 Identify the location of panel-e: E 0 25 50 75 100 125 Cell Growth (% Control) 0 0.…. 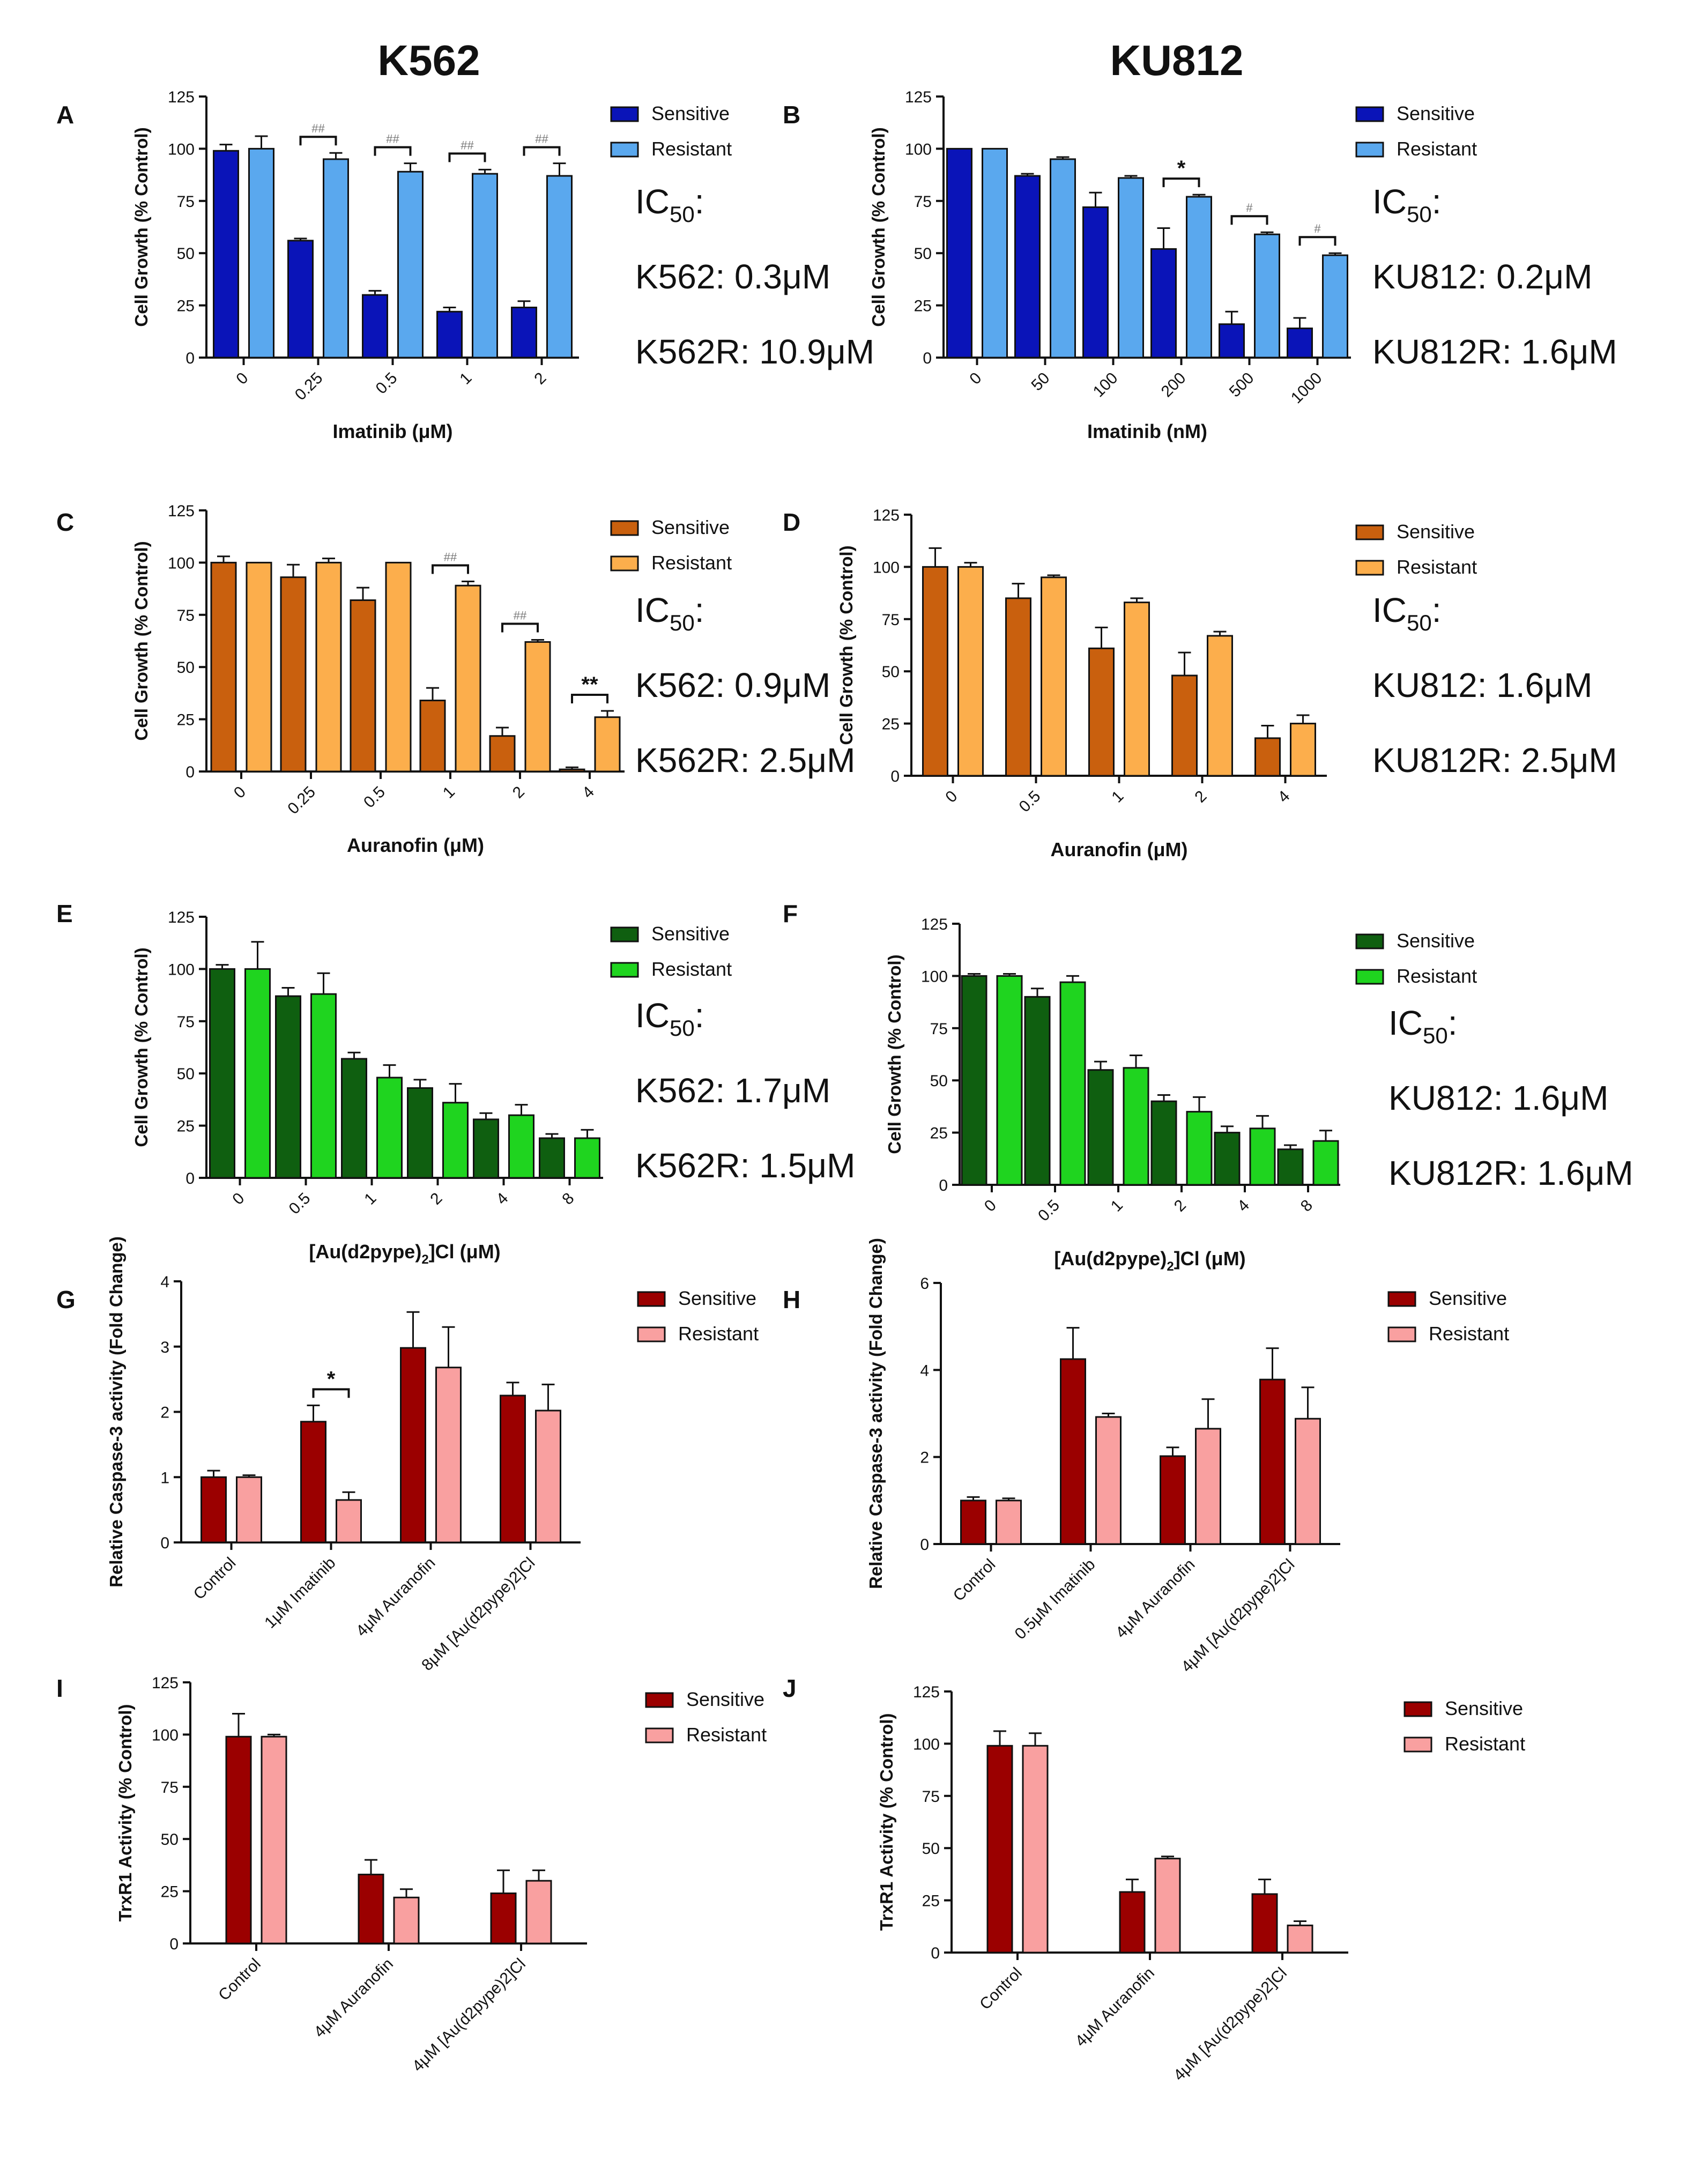
(455, 1083).